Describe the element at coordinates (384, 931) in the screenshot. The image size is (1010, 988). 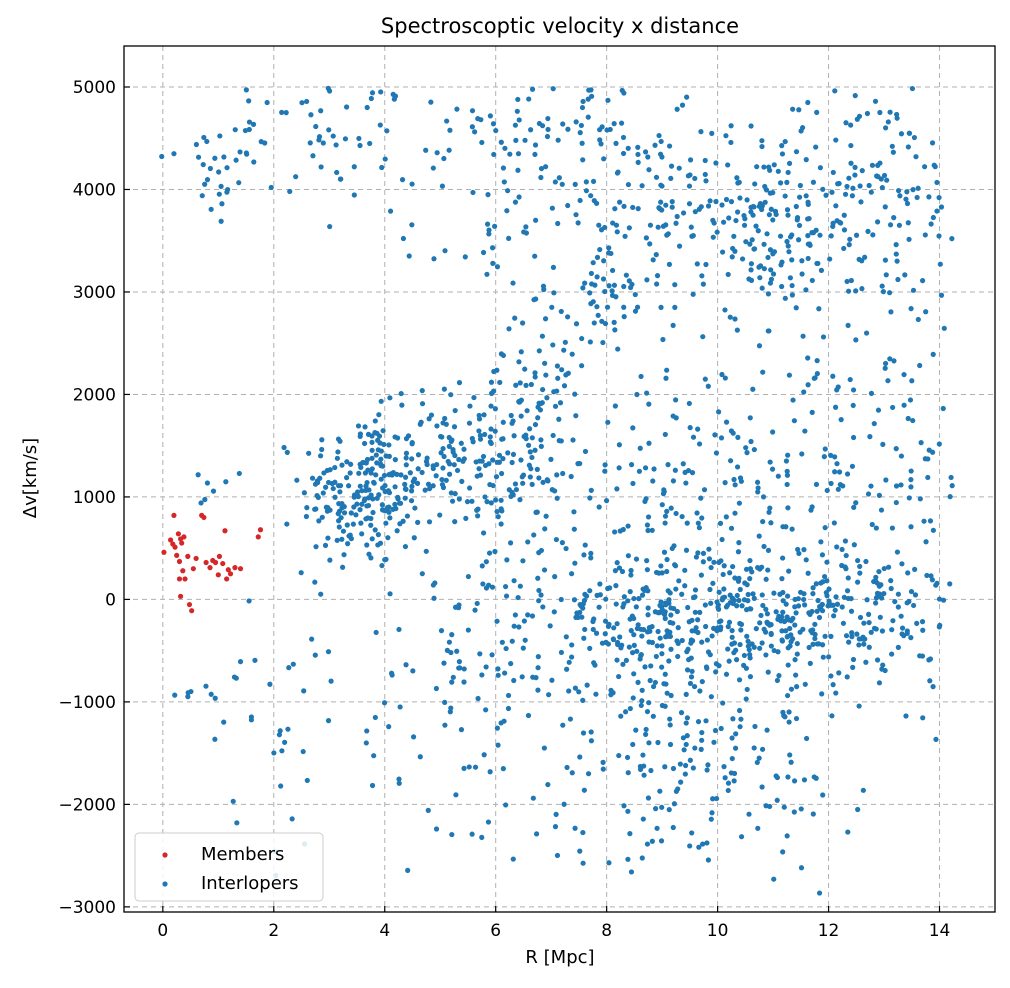
I see `x-tick-label: 4` at that location.